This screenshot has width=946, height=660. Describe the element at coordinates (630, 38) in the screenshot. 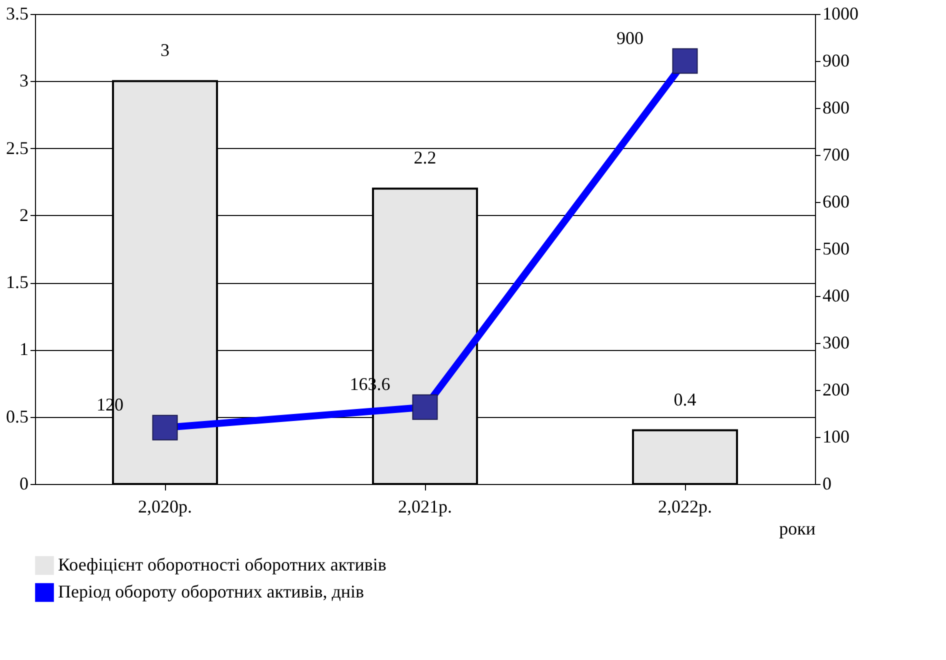

I see `data-label: 900` at that location.